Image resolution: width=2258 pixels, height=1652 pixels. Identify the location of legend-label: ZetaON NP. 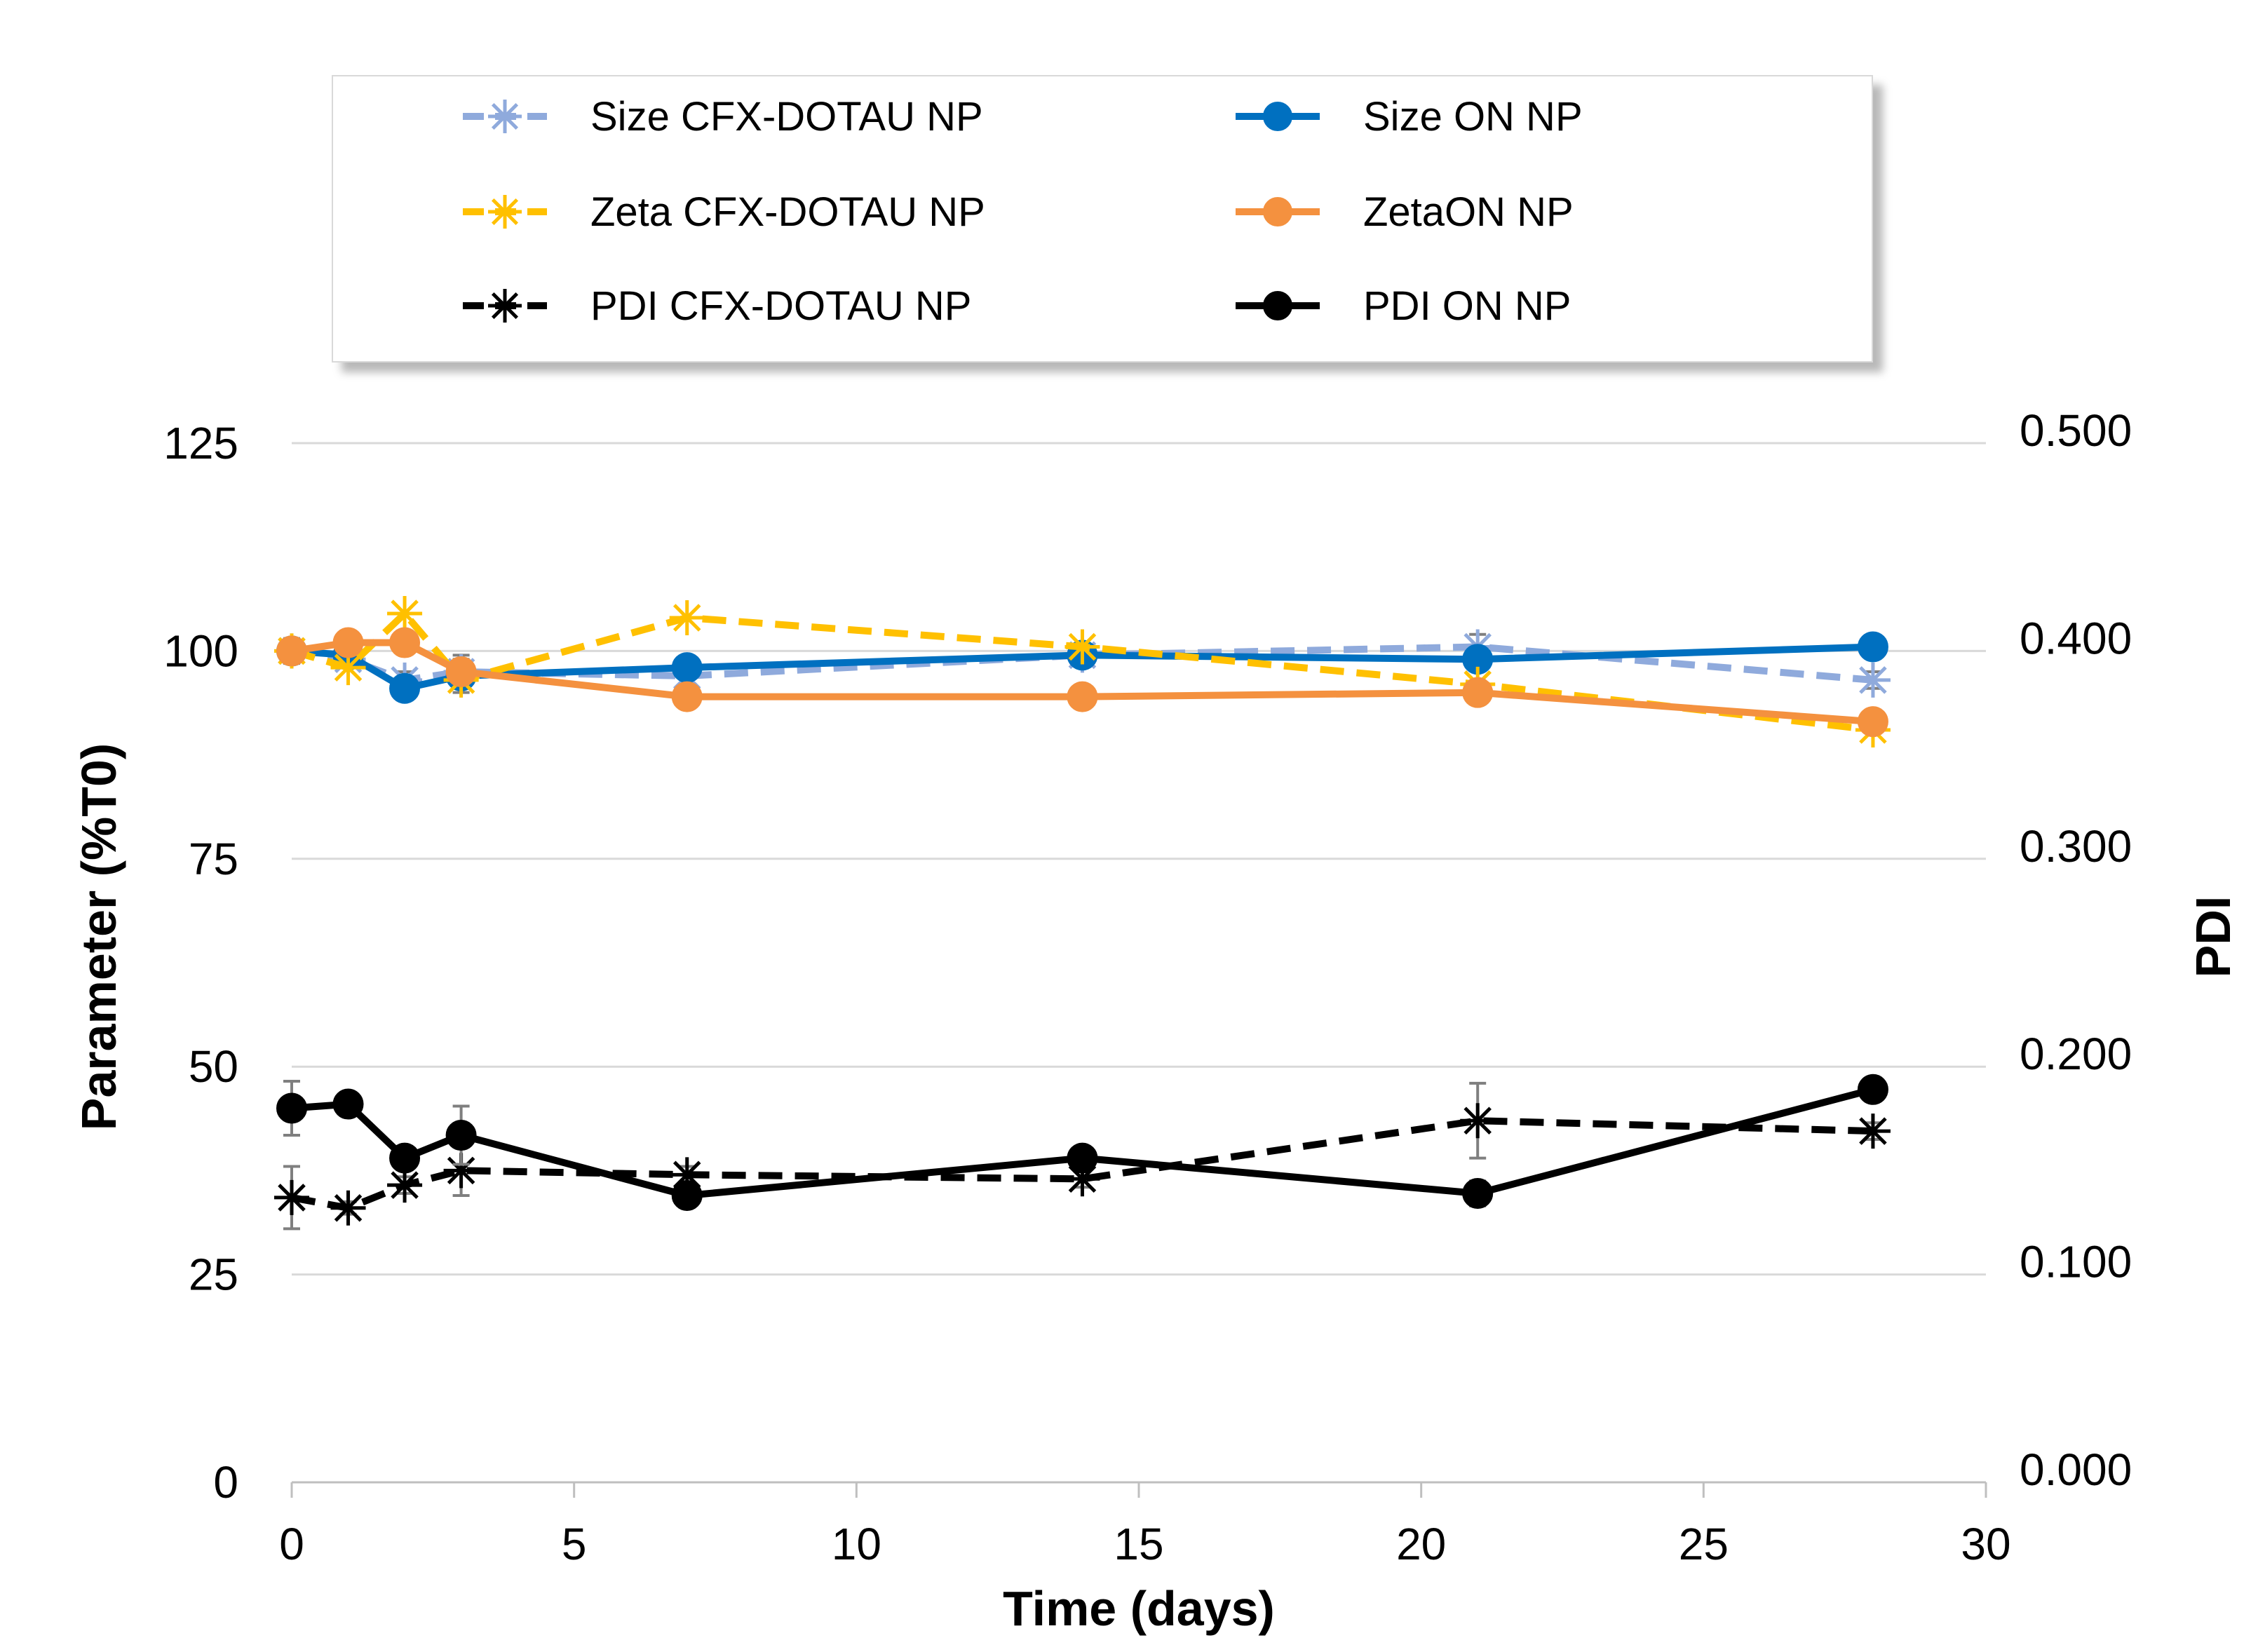
(1468, 212).